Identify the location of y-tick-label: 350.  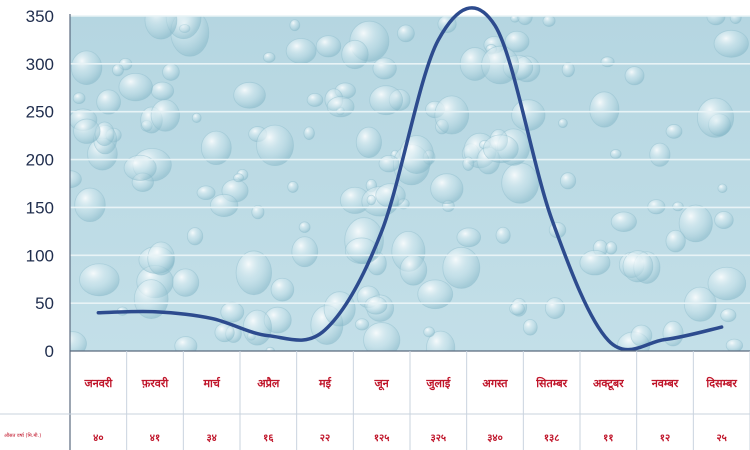
(40, 16).